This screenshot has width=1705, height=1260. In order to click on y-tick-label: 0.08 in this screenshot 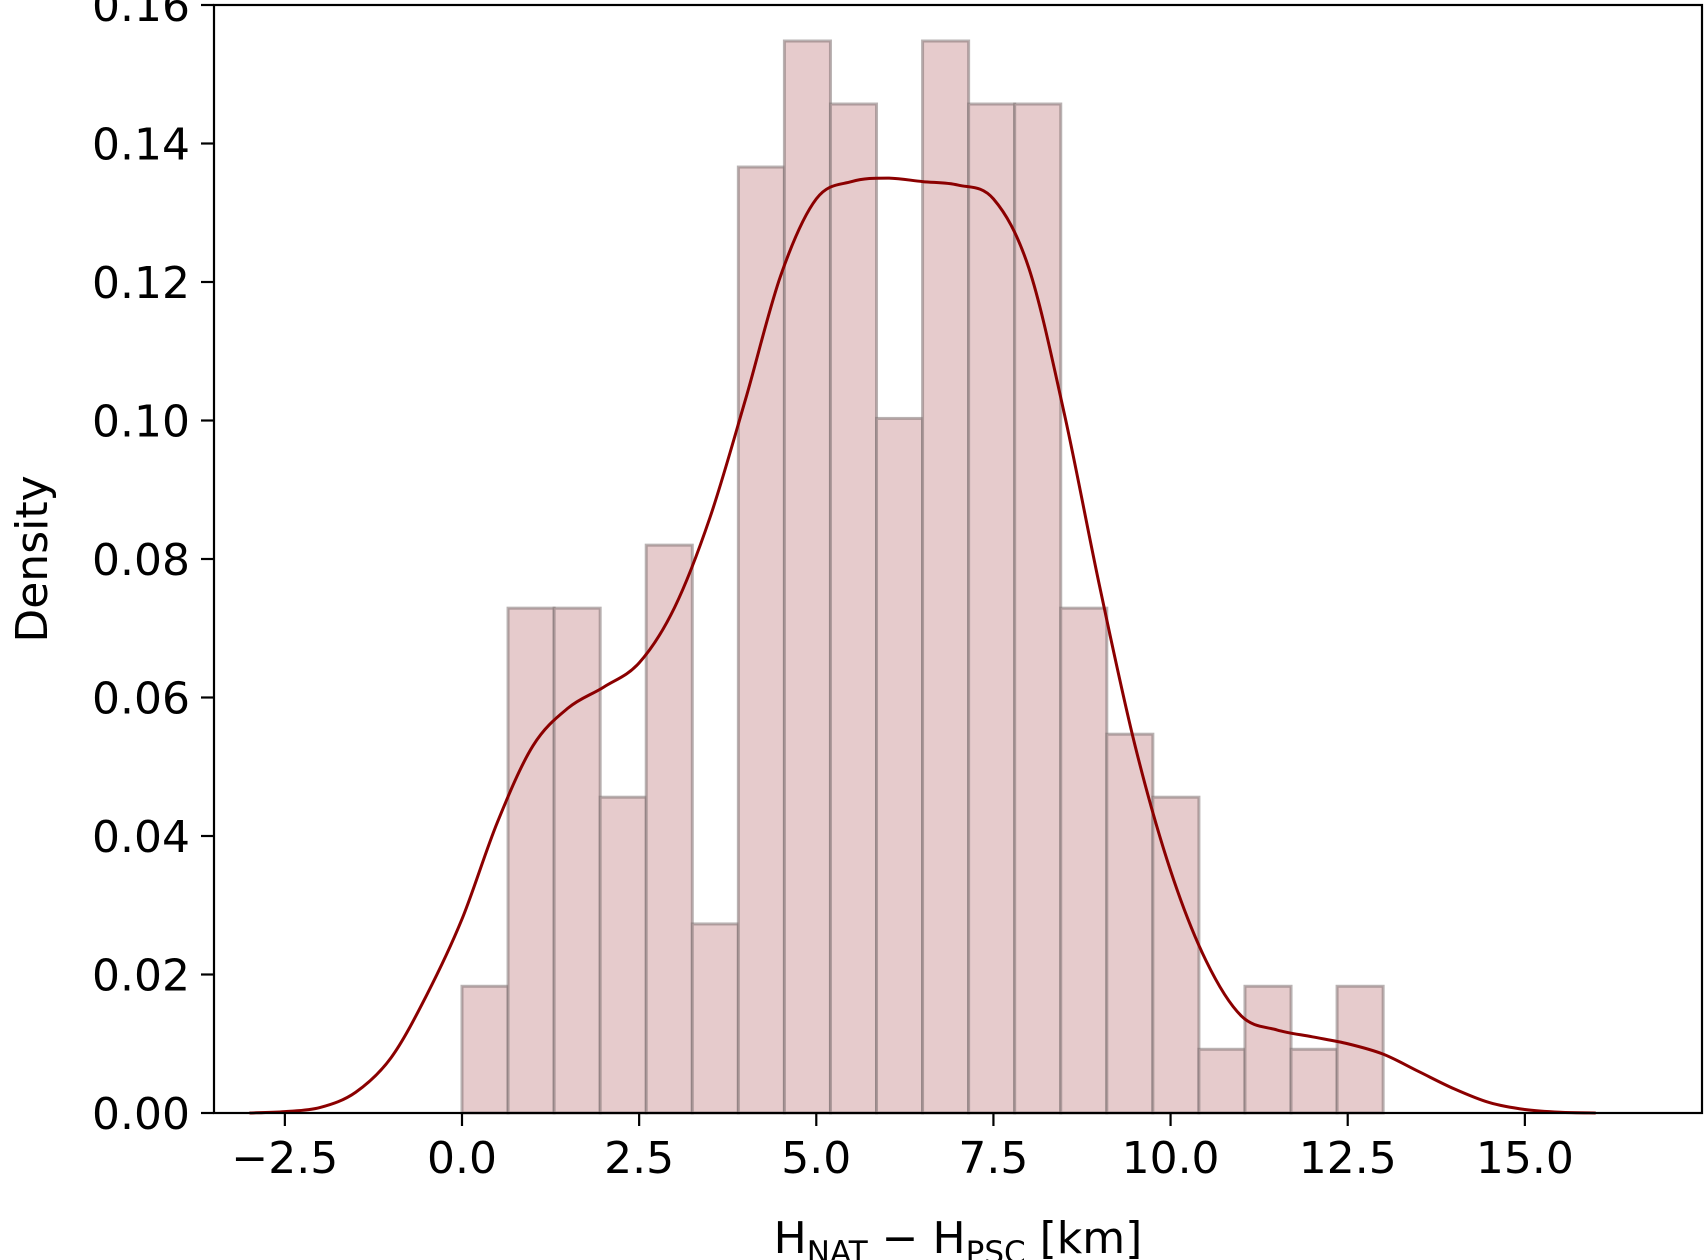, I will do `click(141, 560)`.